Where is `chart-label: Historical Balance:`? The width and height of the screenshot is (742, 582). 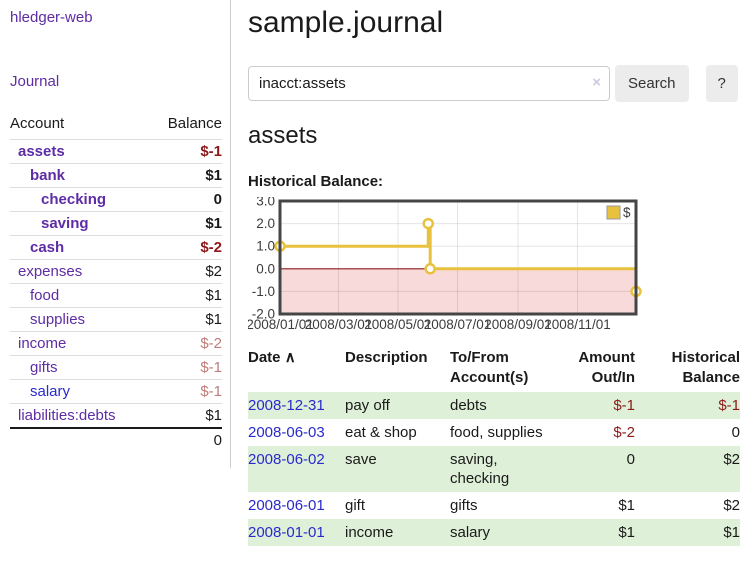 chart-label: Historical Balance: is located at coordinates (316, 181).